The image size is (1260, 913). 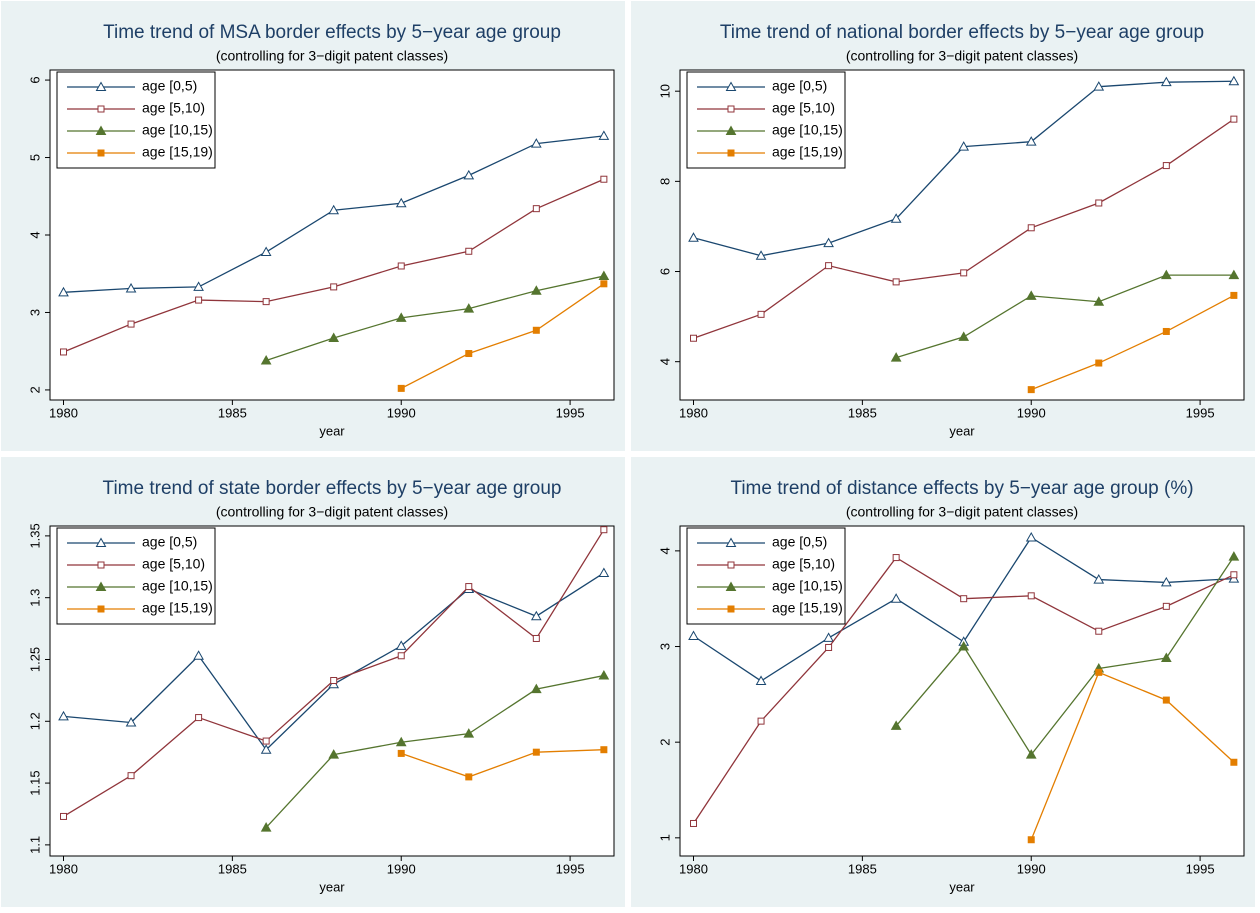 What do you see at coordinates (177, 130) in the screenshot?
I see `legend-label: age [10,15)` at bounding box center [177, 130].